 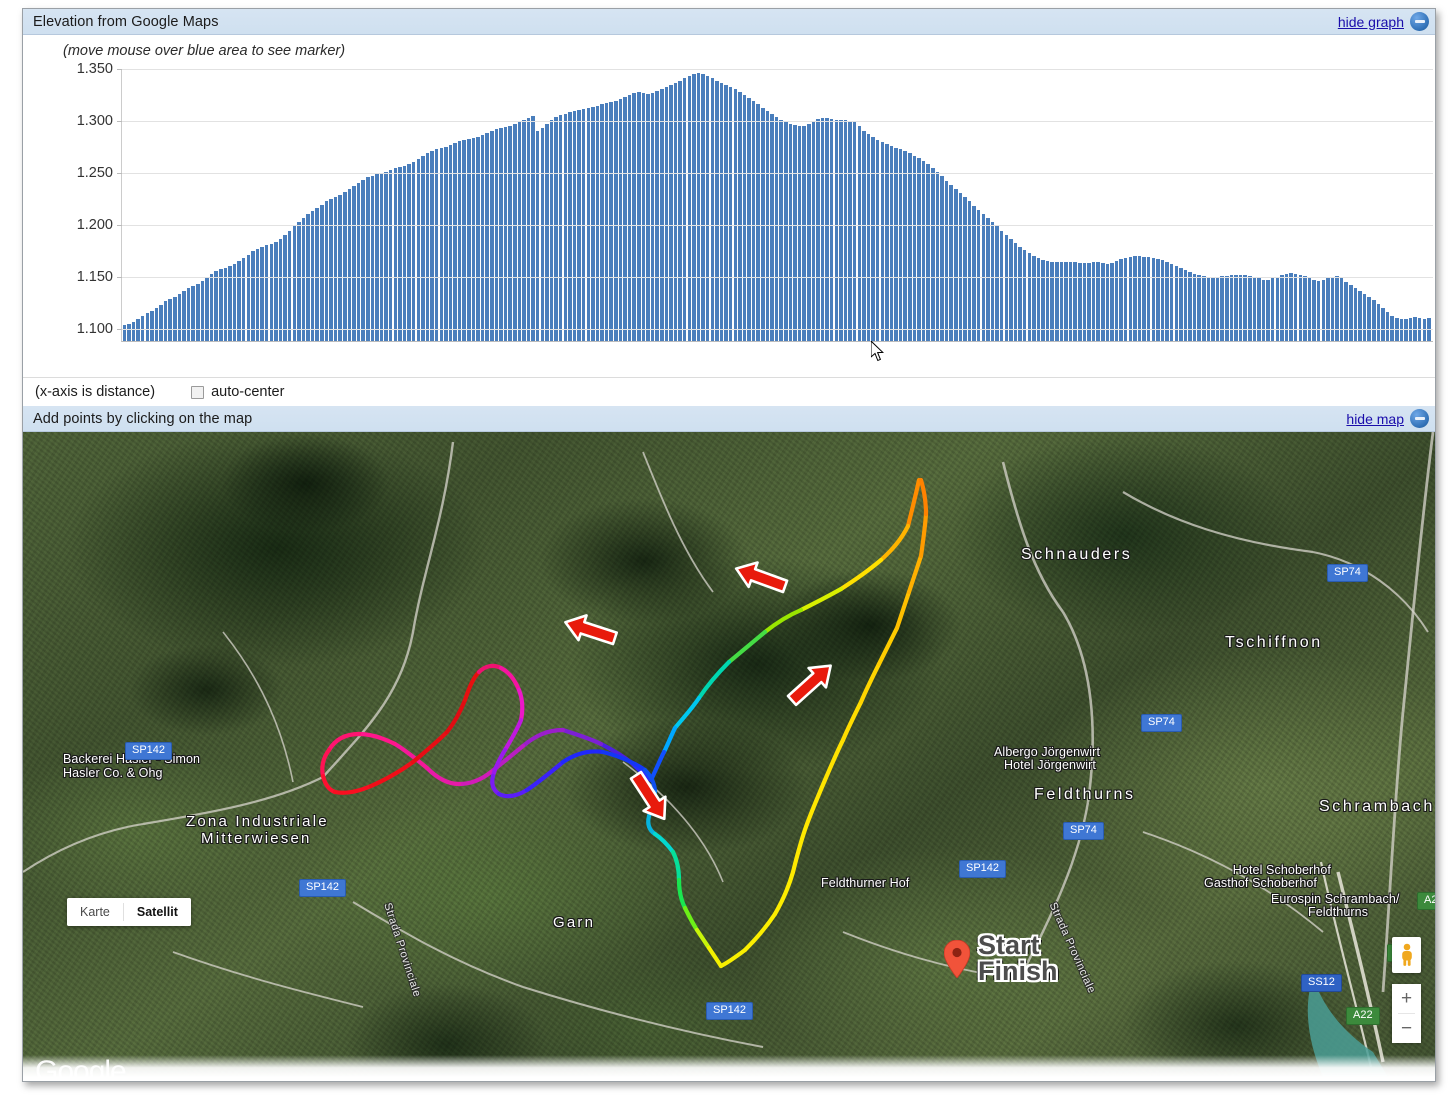 What do you see at coordinates (95, 912) in the screenshot?
I see `map-type-karte: Karte` at bounding box center [95, 912].